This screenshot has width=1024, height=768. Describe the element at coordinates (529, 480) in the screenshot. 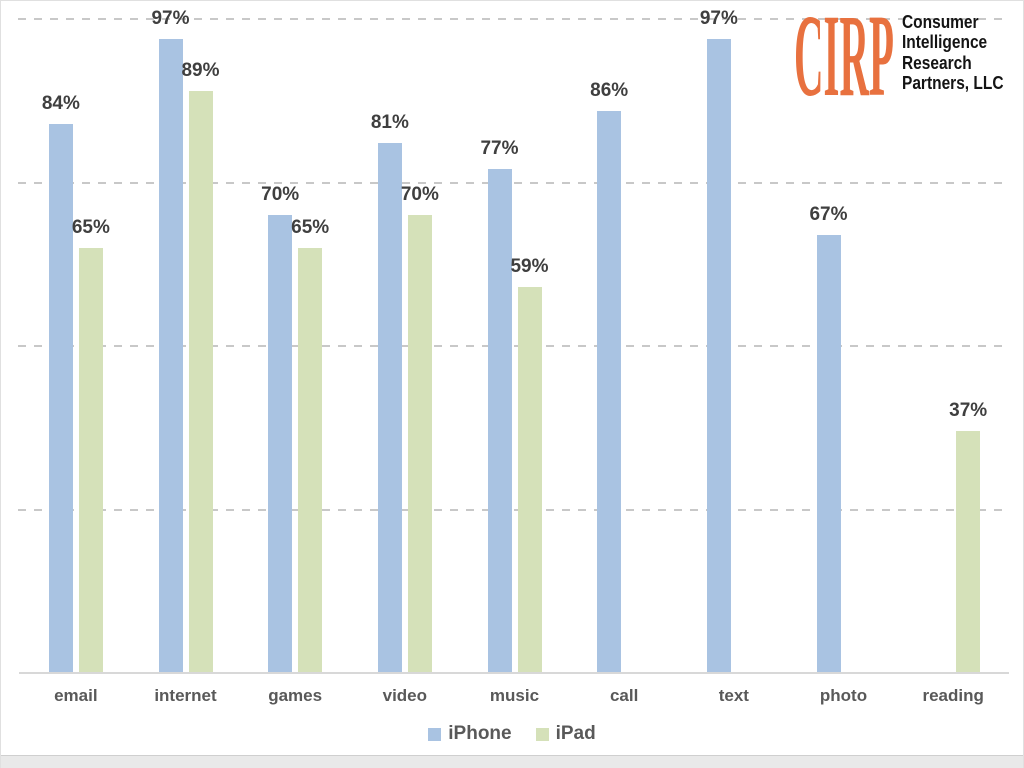

I see `bar-ipad-music` at that location.